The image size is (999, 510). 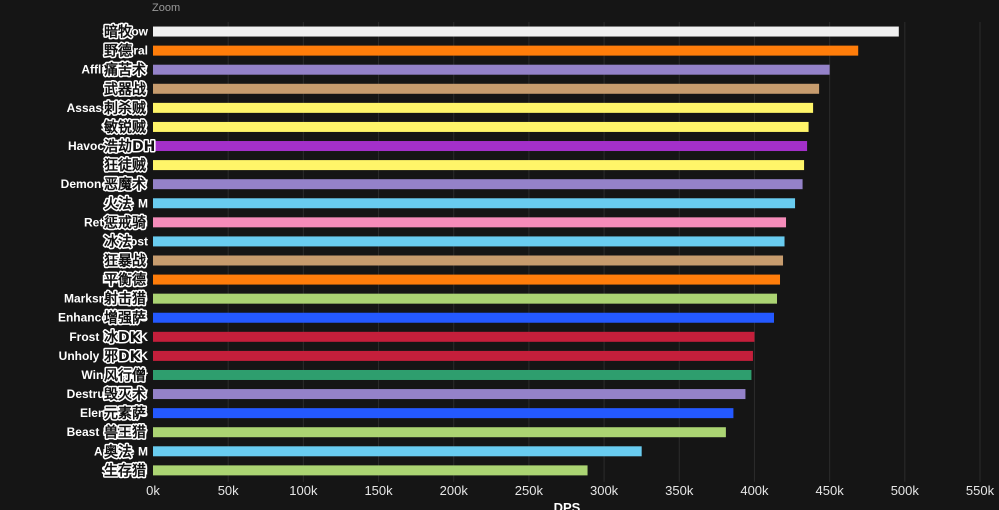 What do you see at coordinates (133, 51) in the screenshot?
I see `category-label: Feral` at bounding box center [133, 51].